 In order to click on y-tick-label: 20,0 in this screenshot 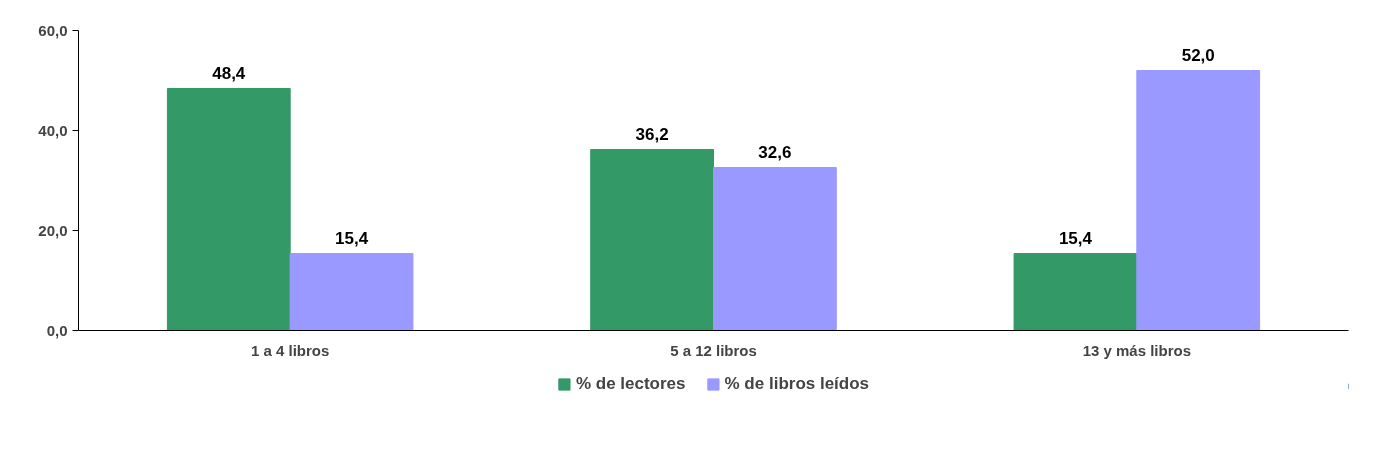, I will do `click(53, 230)`.